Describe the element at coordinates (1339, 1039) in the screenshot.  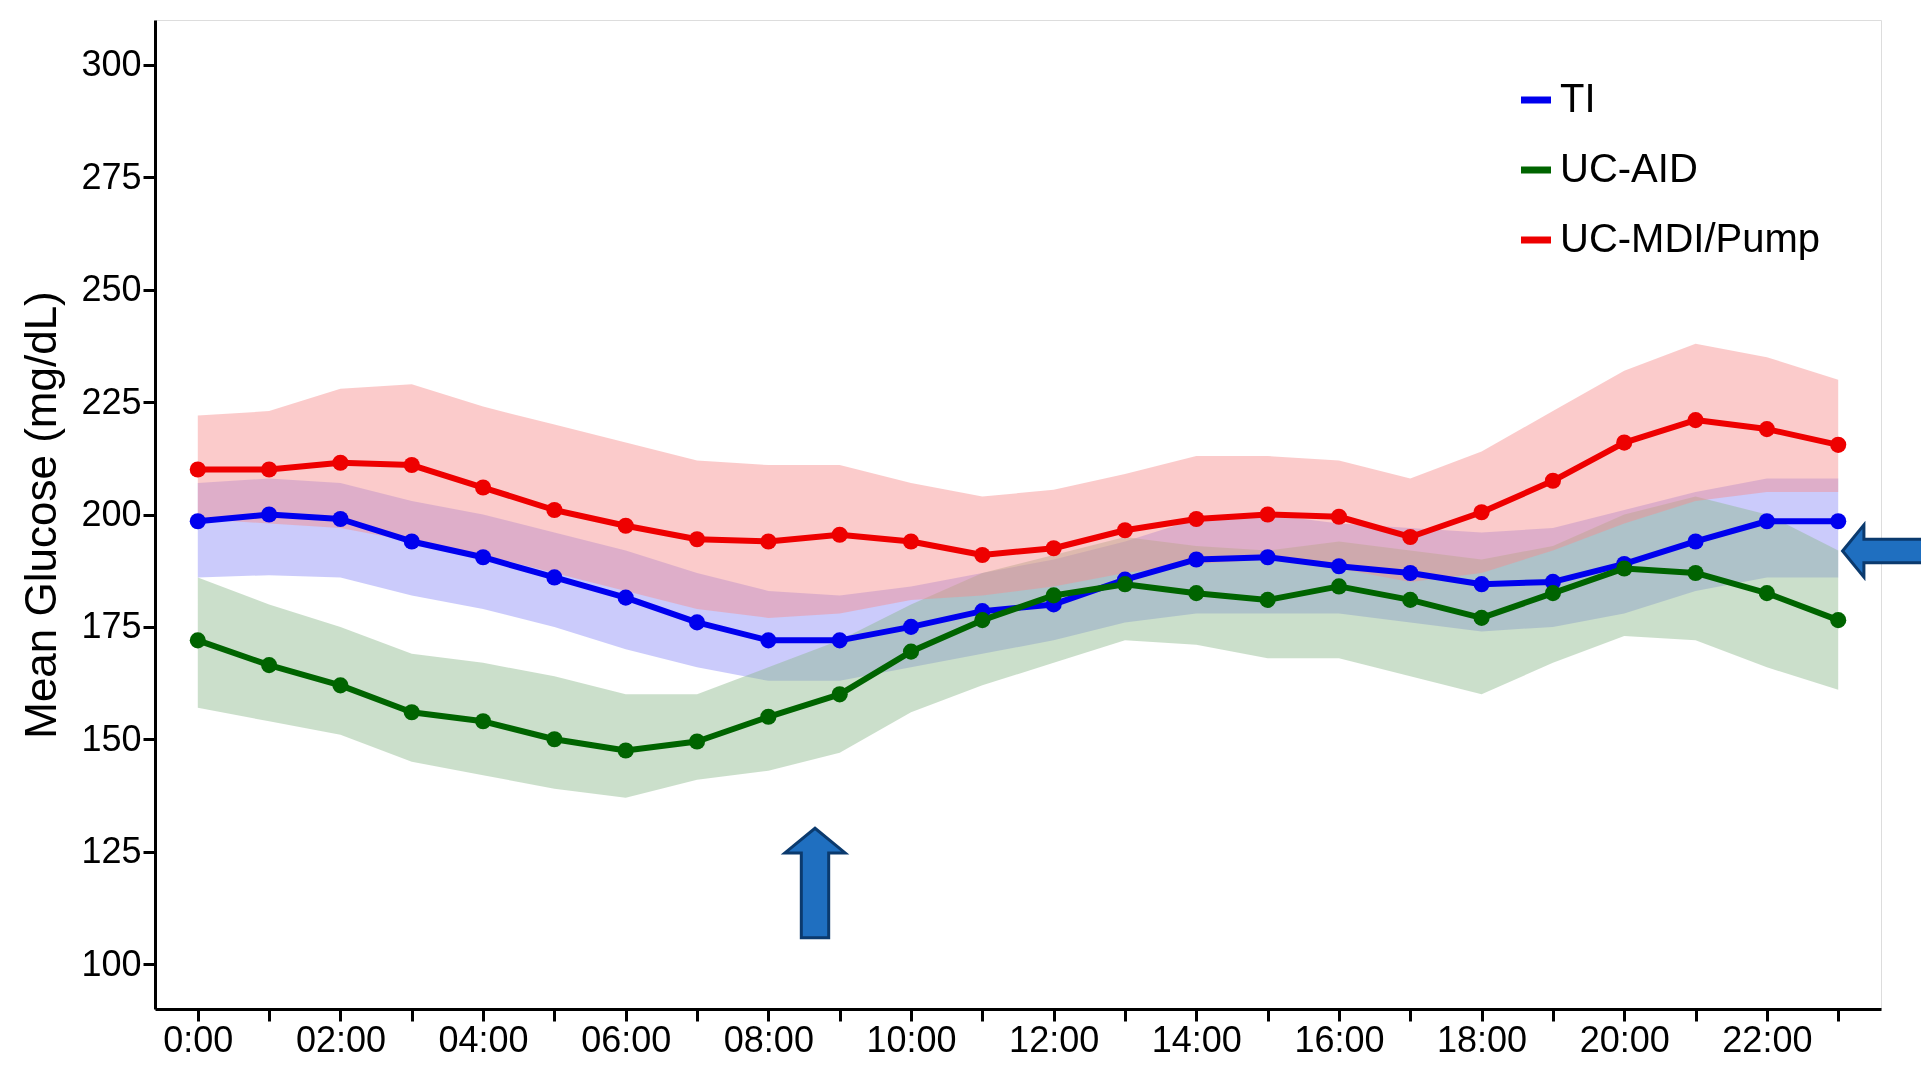
I see `x-tick-label: 16:00` at that location.